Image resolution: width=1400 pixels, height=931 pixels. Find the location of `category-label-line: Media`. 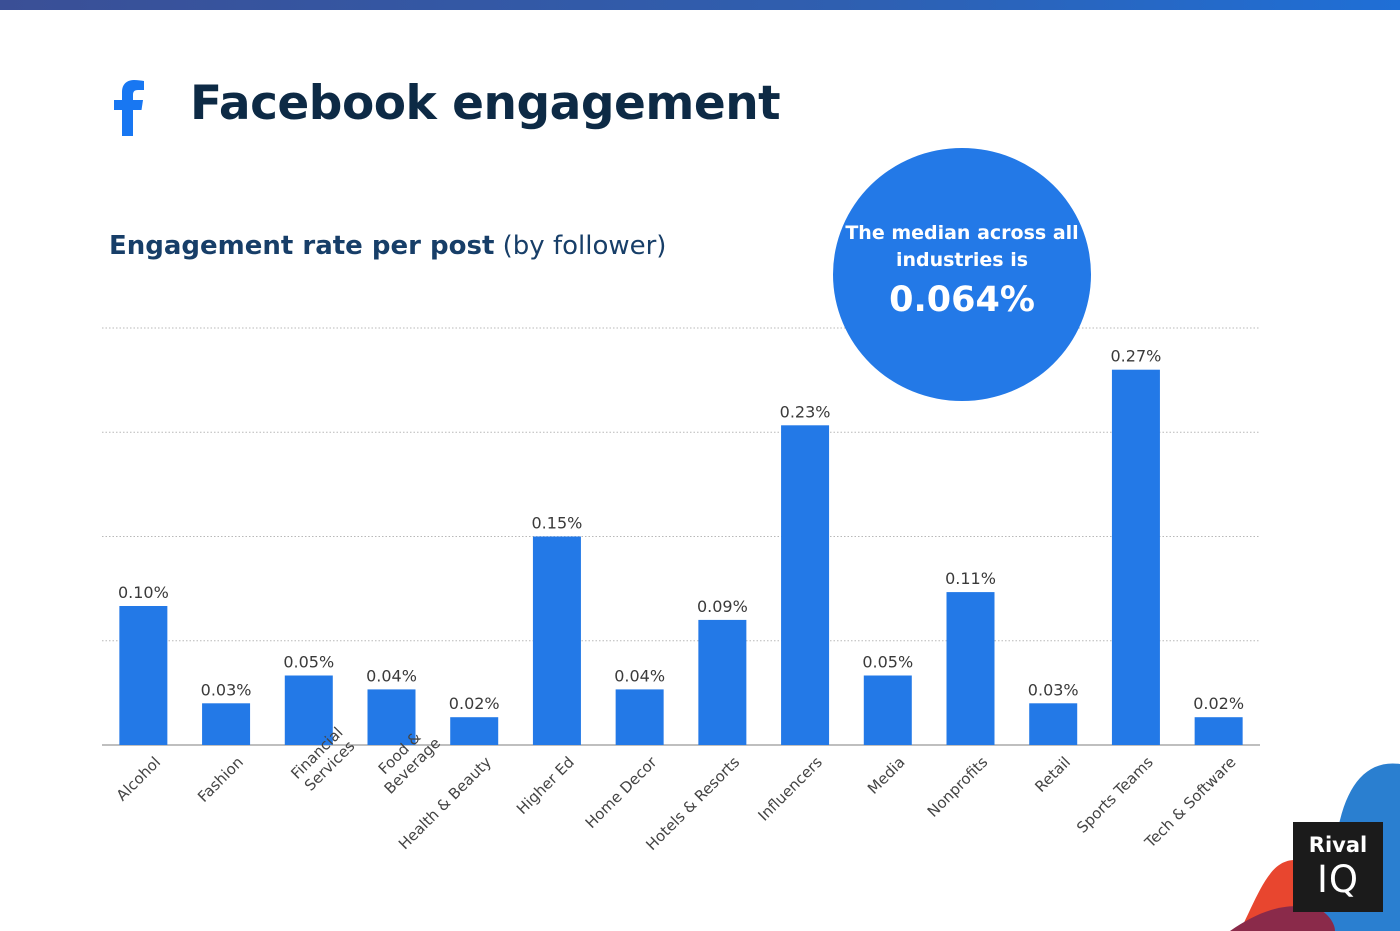

category-label-line: Media is located at coordinates (886, 775).